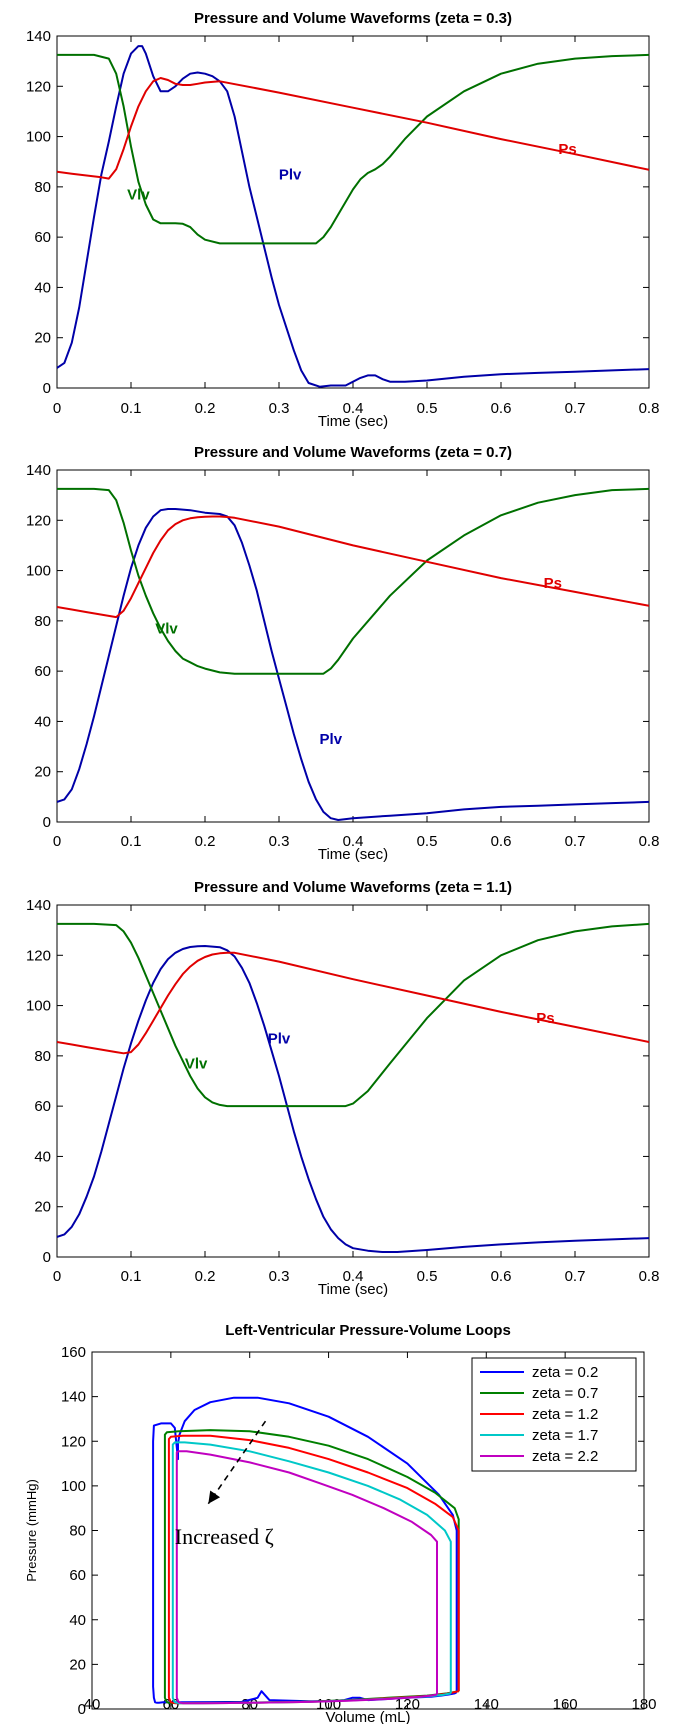 The image size is (676, 1724). Describe the element at coordinates (565, 1435) in the screenshot. I see `legend-entry: zeta = 1.7` at that location.